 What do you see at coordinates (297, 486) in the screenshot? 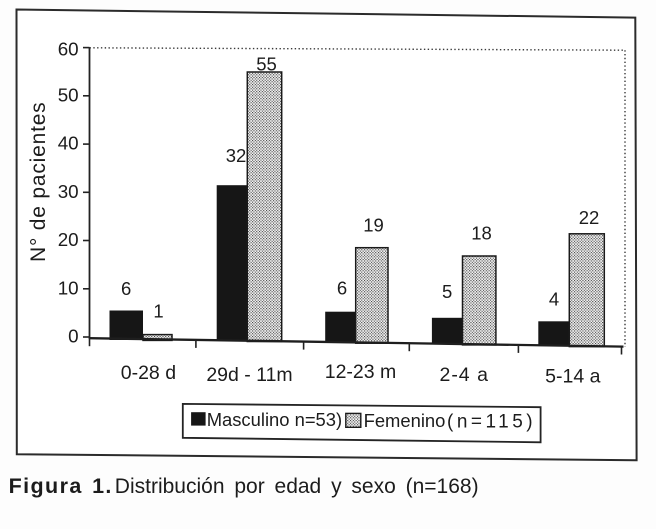
I see `svg-text:Distribución por edad y sexo (: Distribución por edad y sexo (n=168)` at bounding box center [297, 486].